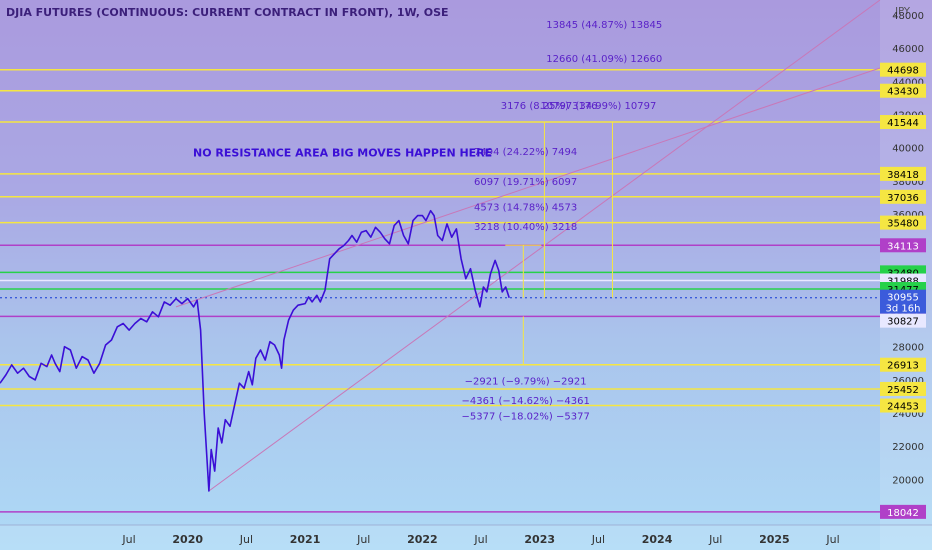 This screenshot has width=932, height=550. I want to click on time-axis-area, so click(466, 537).